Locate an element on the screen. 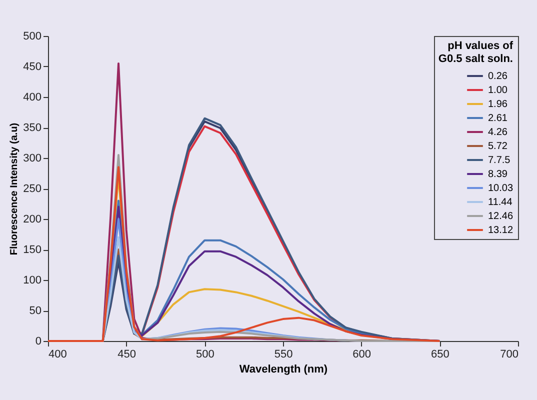 This screenshot has height=400, width=537. legend-label: 7.7.5 is located at coordinates (499, 160).